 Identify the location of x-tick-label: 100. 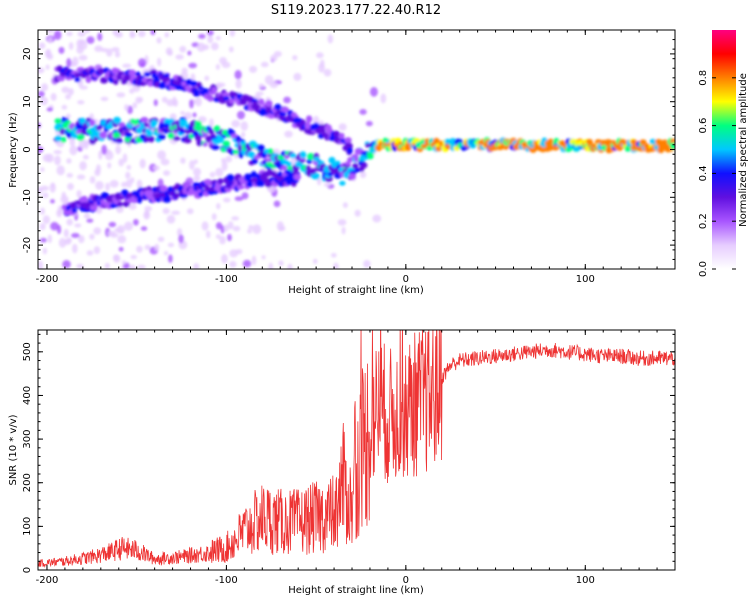
(585, 279).